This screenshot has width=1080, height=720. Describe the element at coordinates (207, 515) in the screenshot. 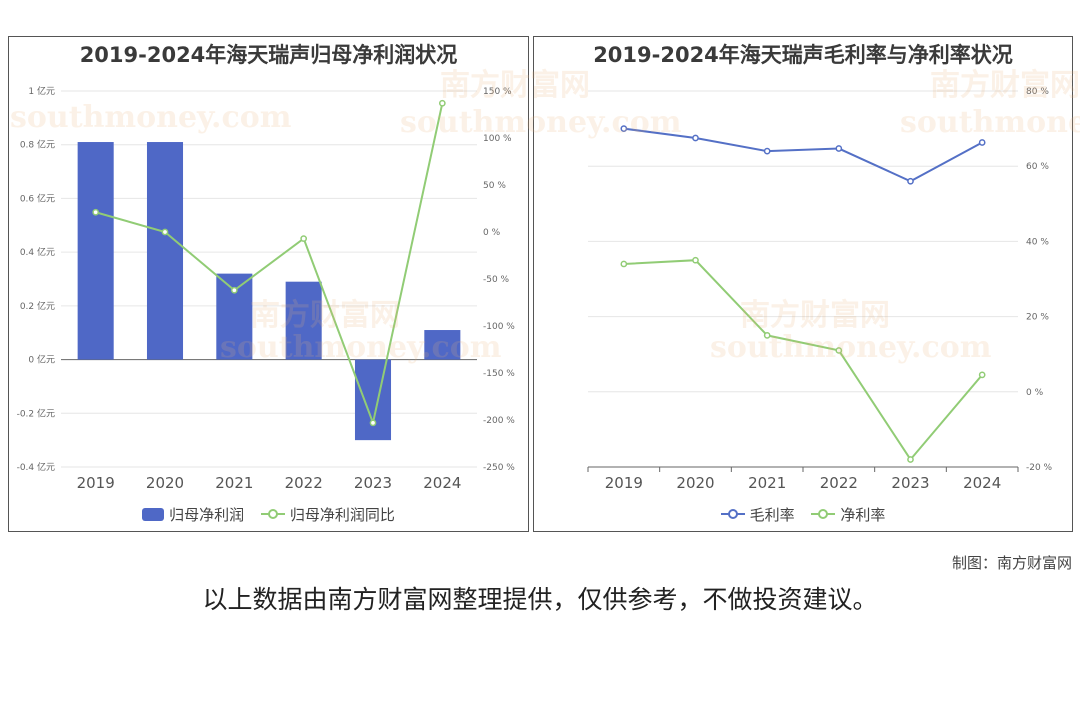

I see `legend-label-net-profit: 归母净利润` at that location.